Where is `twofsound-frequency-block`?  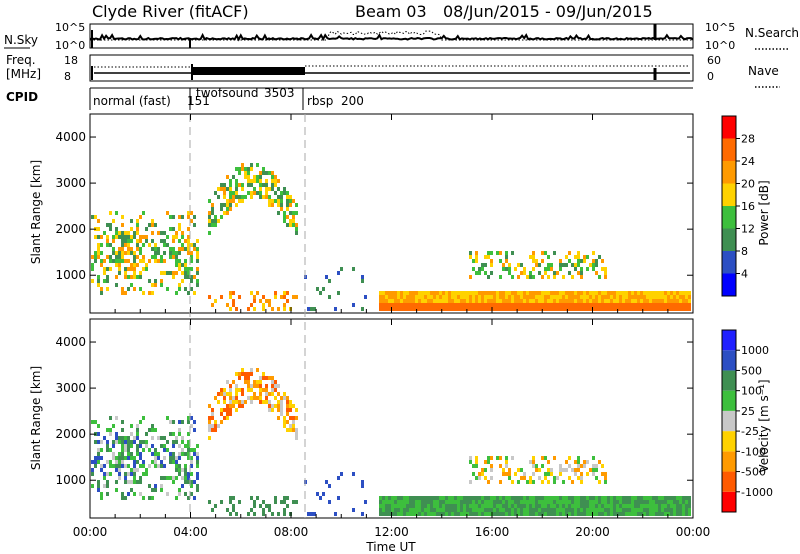
twofsound-frequency-block is located at coordinates (248, 71).